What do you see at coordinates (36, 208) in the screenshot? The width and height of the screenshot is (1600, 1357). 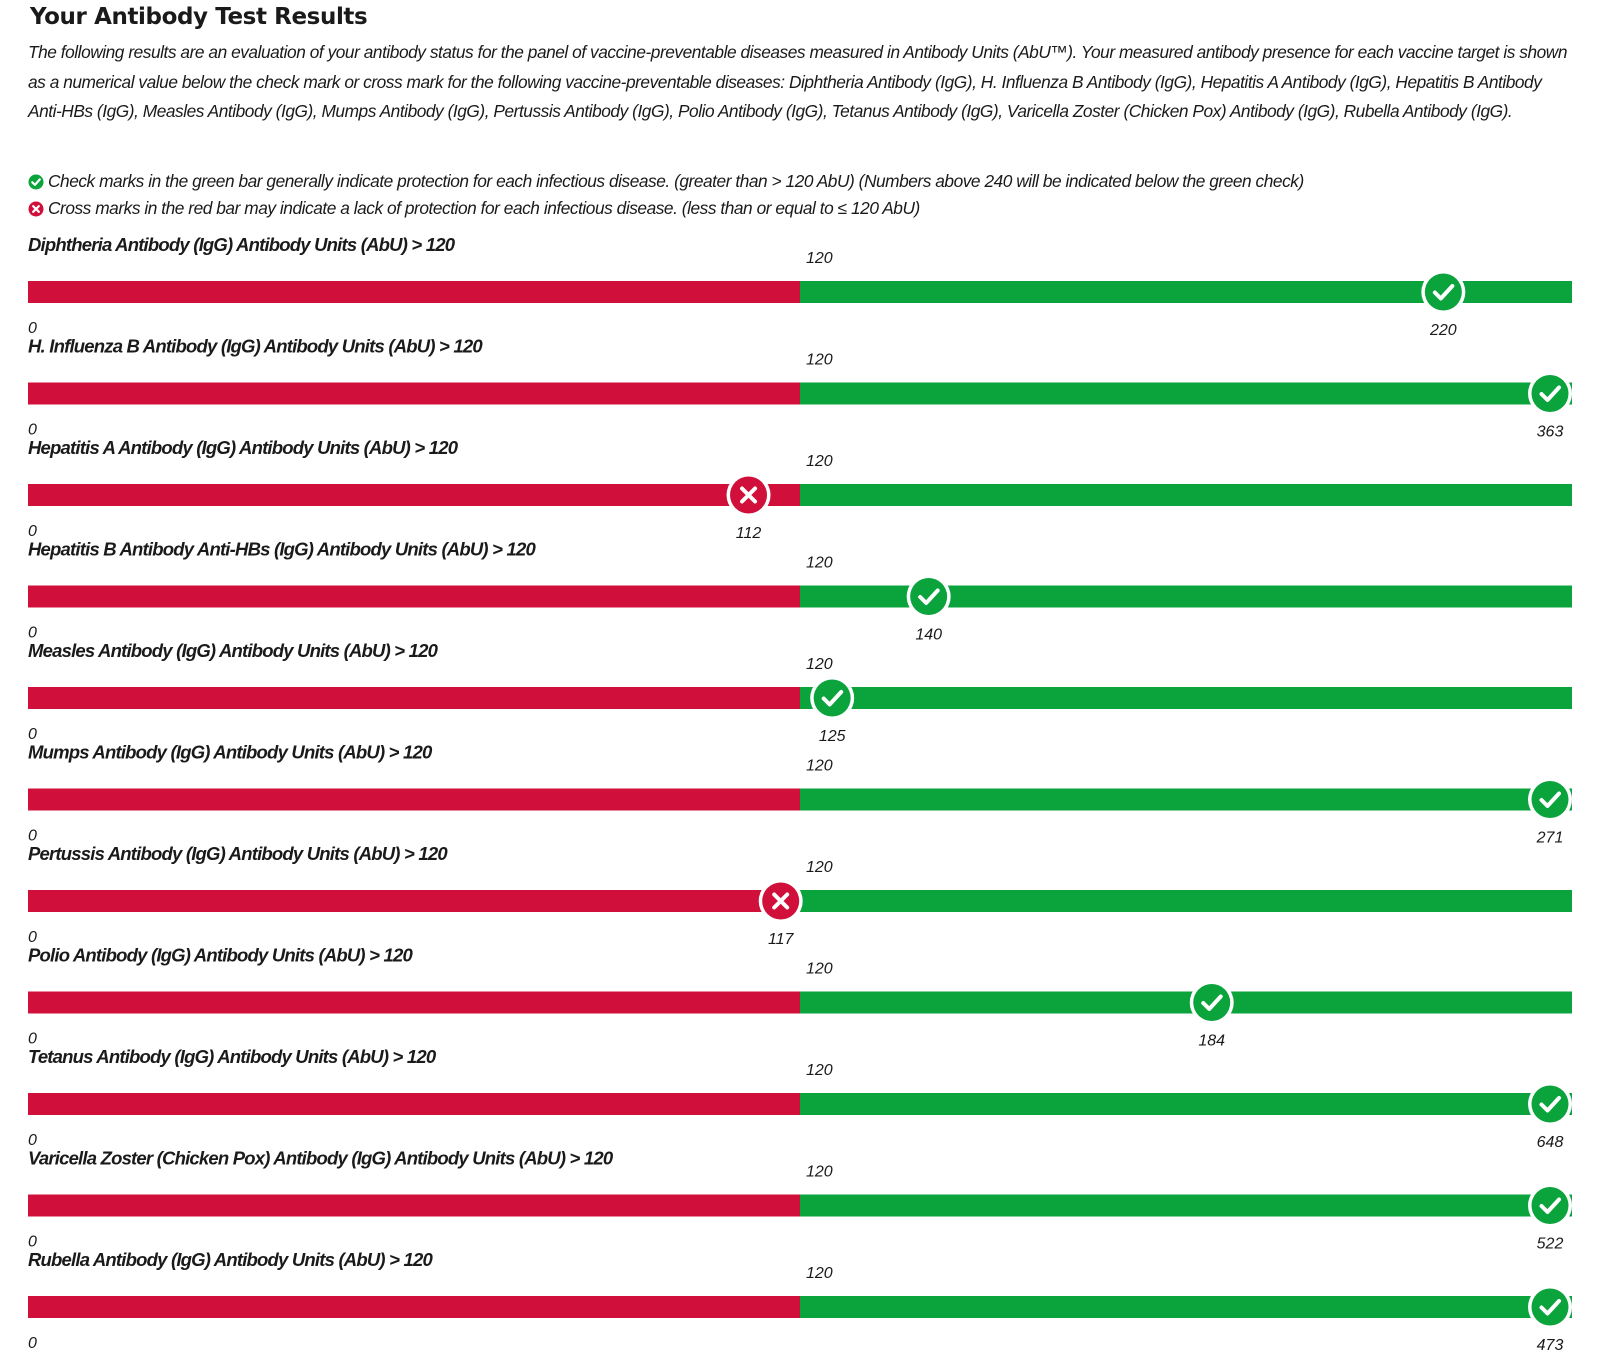 I see `cross-circle-icon` at bounding box center [36, 208].